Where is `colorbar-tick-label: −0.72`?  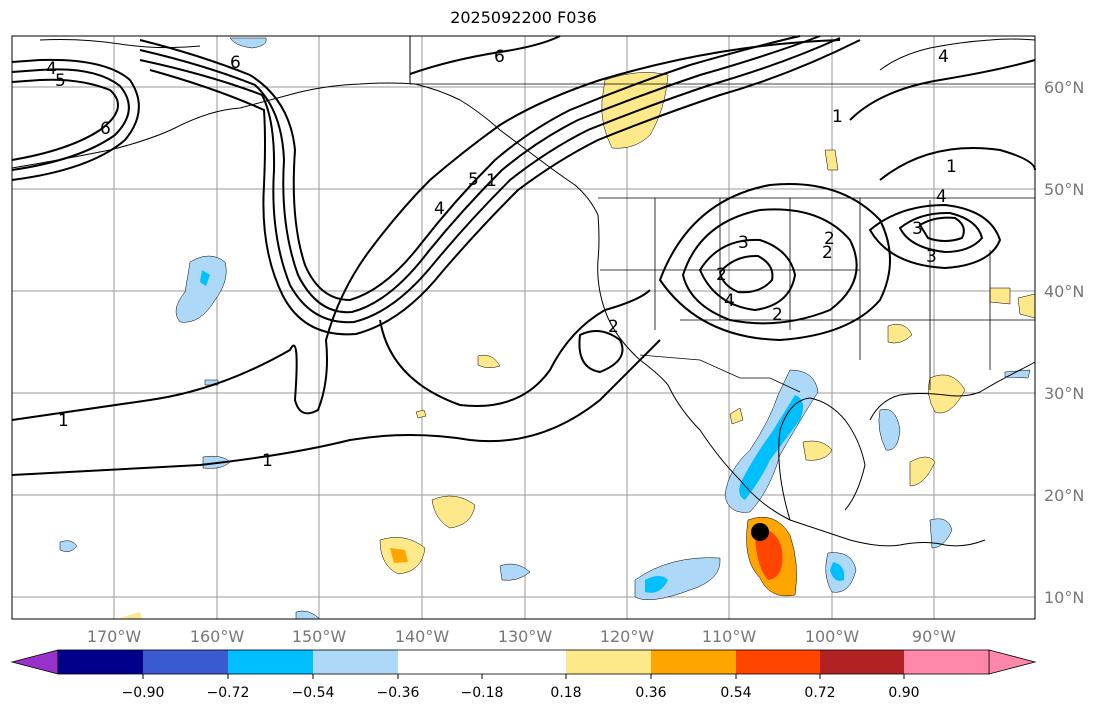
colorbar-tick-label: −0.72 is located at coordinates (228, 693).